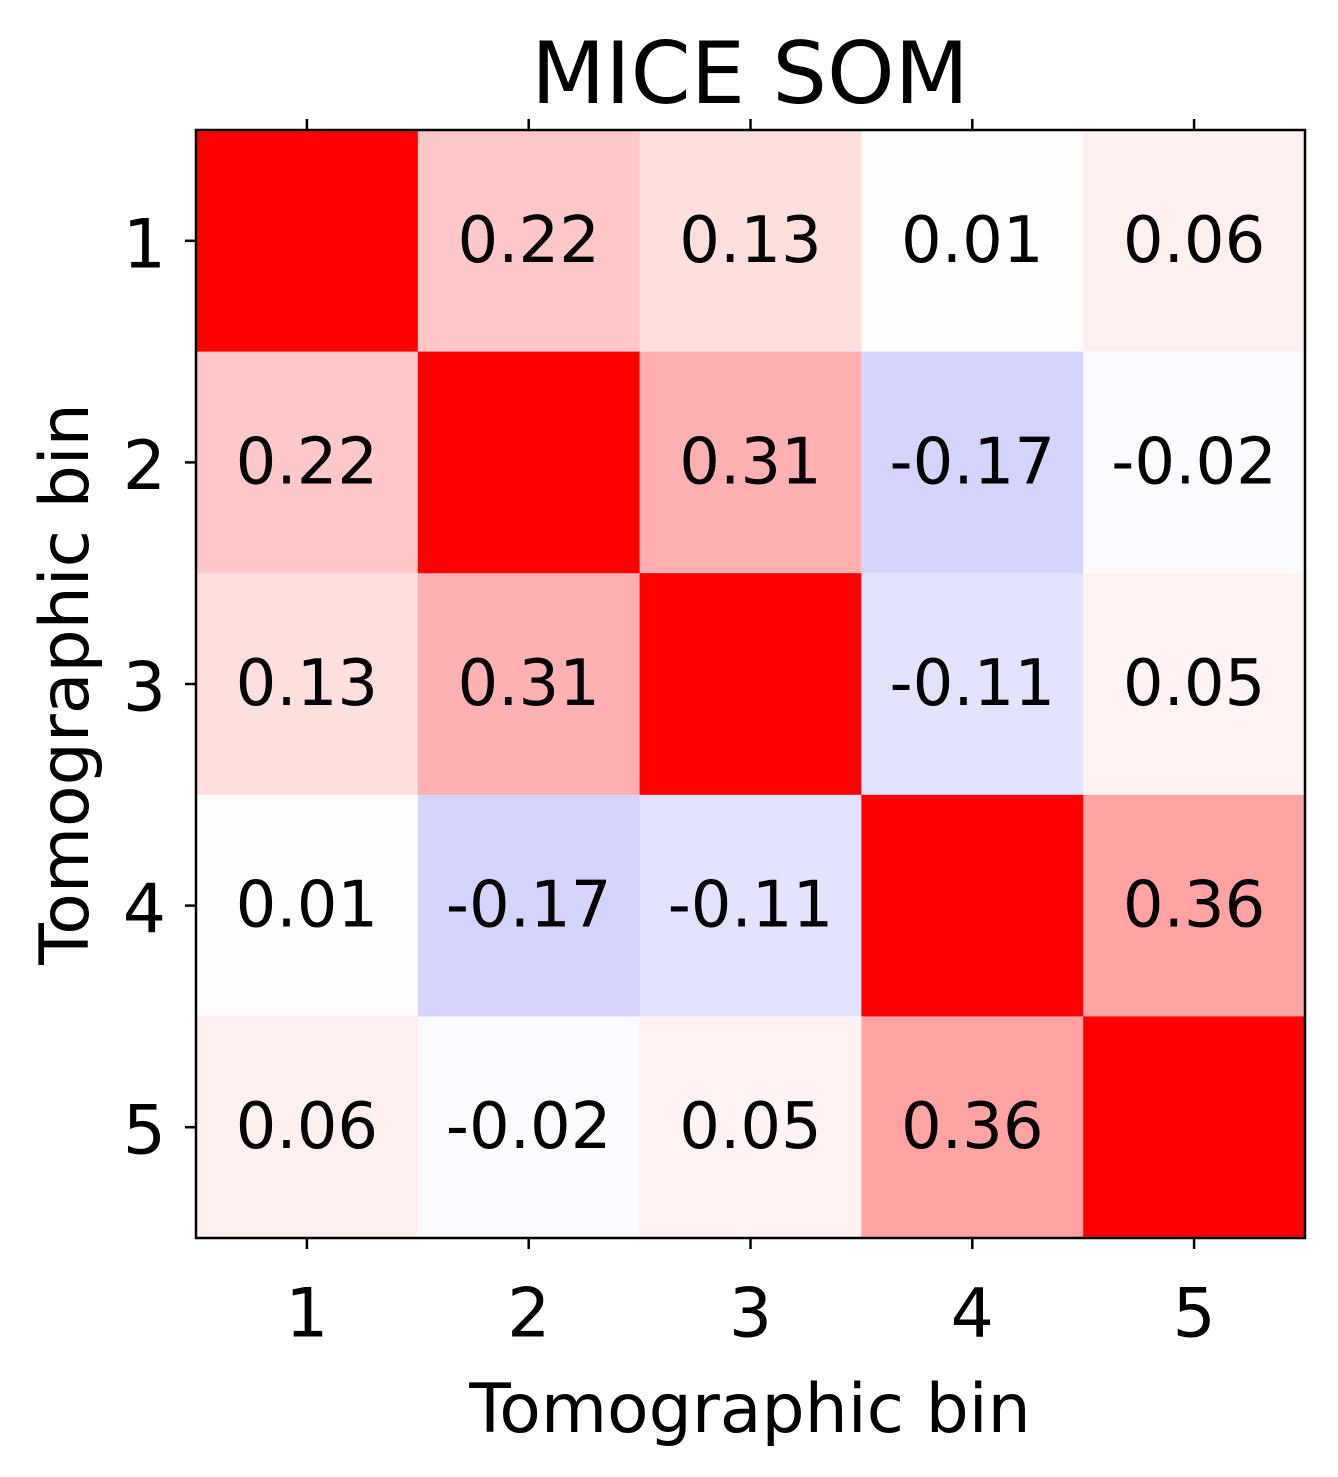  I want to click on y-axis-label: Tomographic bin, so click(65, 684).